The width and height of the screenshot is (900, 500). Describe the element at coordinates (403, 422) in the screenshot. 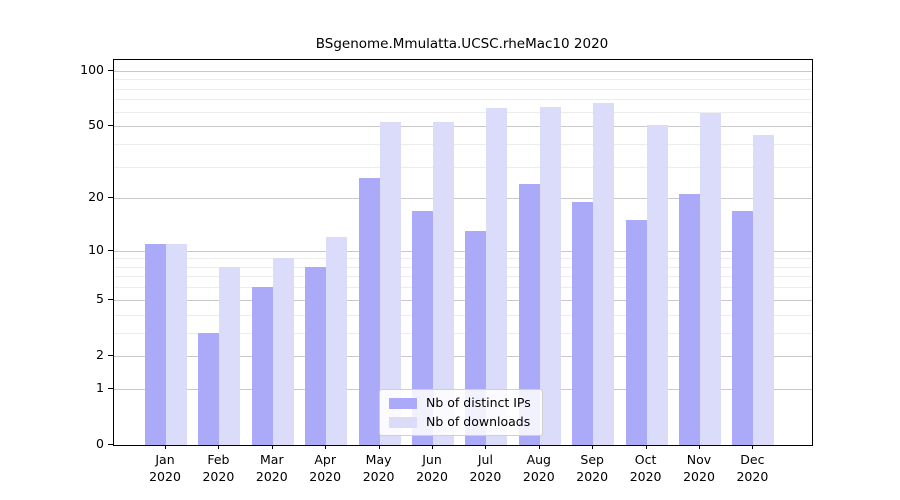

I see `legend-swatch-downloads` at that location.